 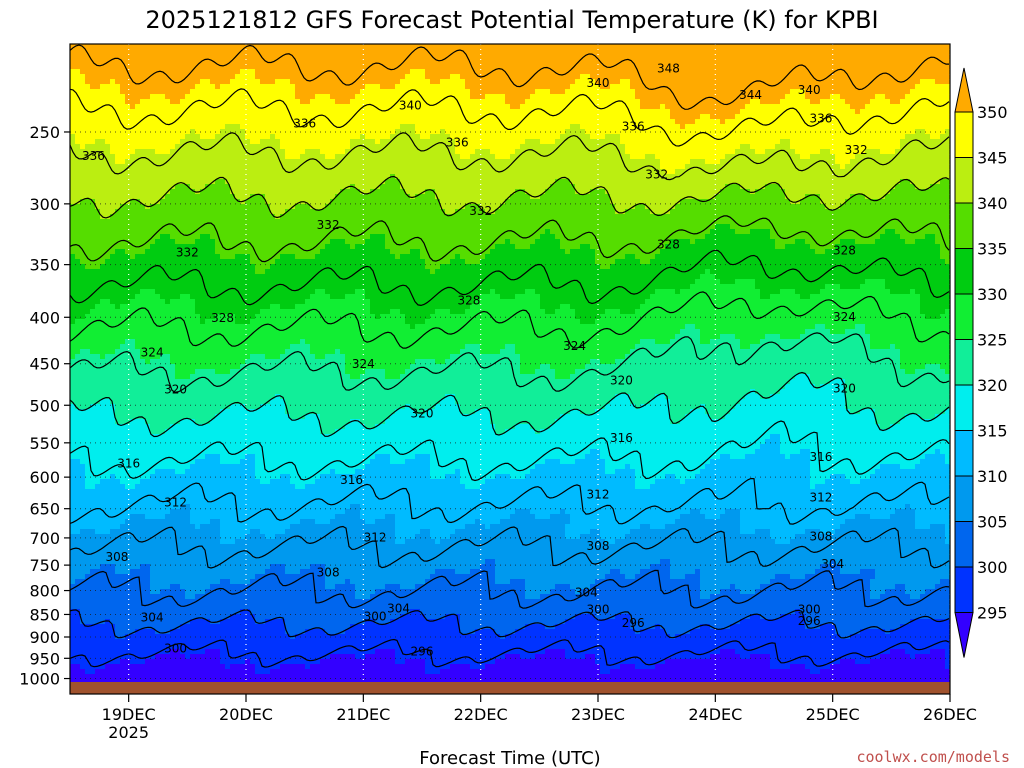 I want to click on y-tick-label: 350, so click(x=44, y=265).